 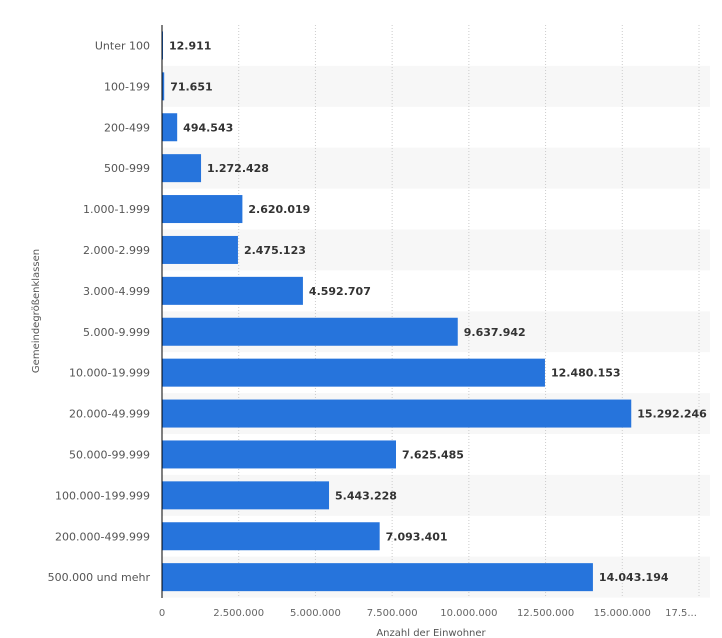 What do you see at coordinates (127, 127) in the screenshot?
I see `category-label-2: 200-499` at bounding box center [127, 127].